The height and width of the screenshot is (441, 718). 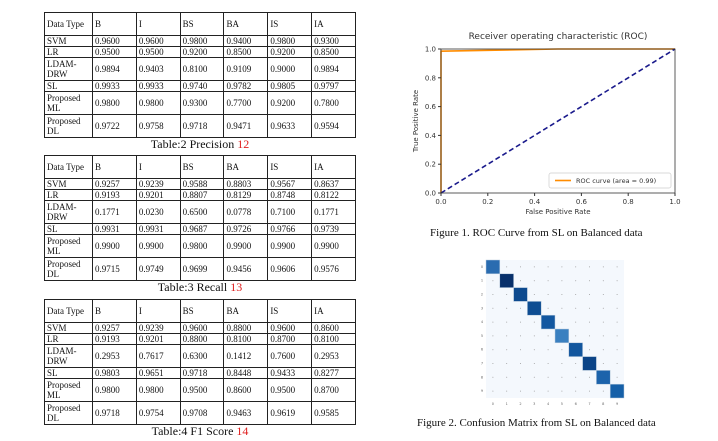 What do you see at coordinates (430, 165) in the screenshot?
I see `y-tick-label: 0.2` at bounding box center [430, 165].